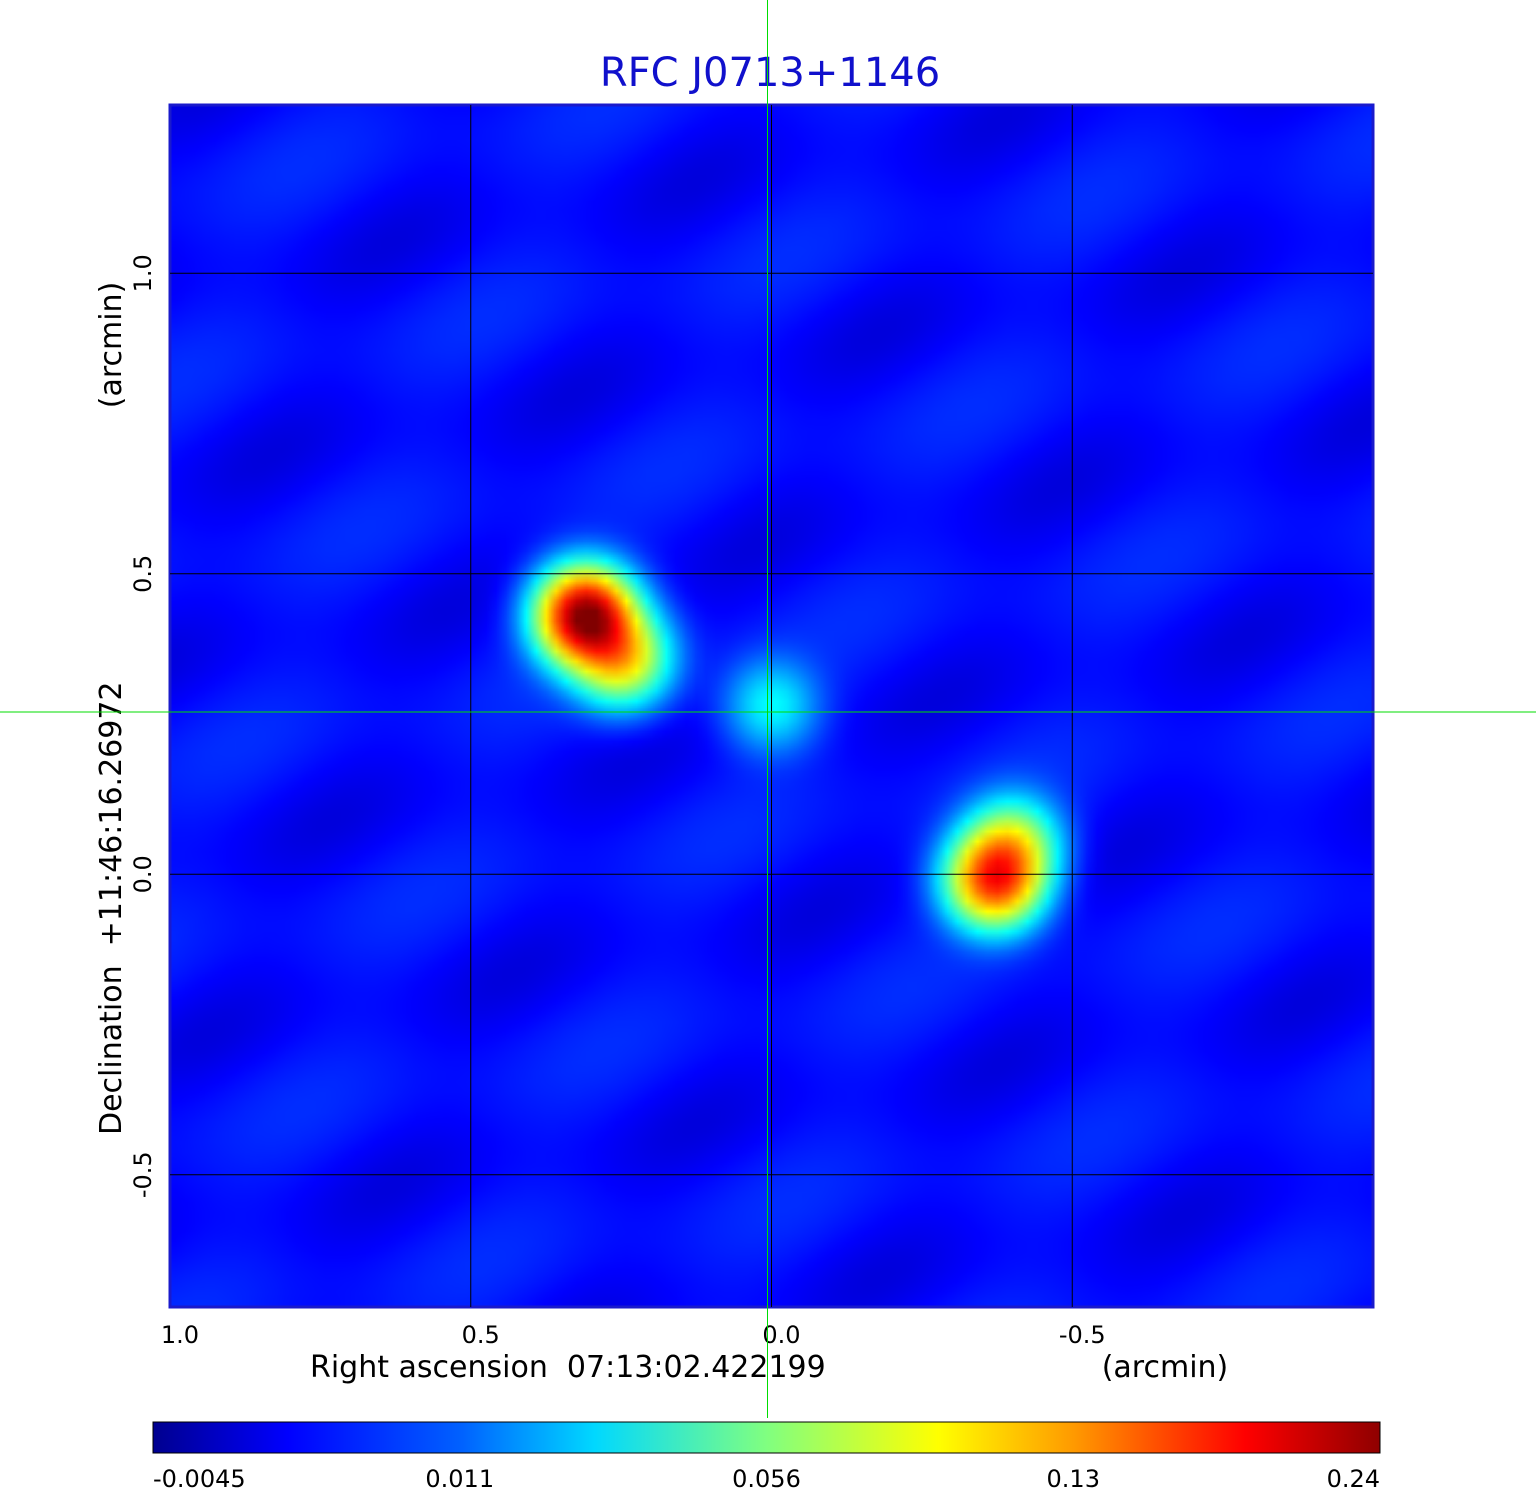  I want to click on colorbar: -0.0045 0.011 0.056 0.13 0.24, so click(766, 1457).